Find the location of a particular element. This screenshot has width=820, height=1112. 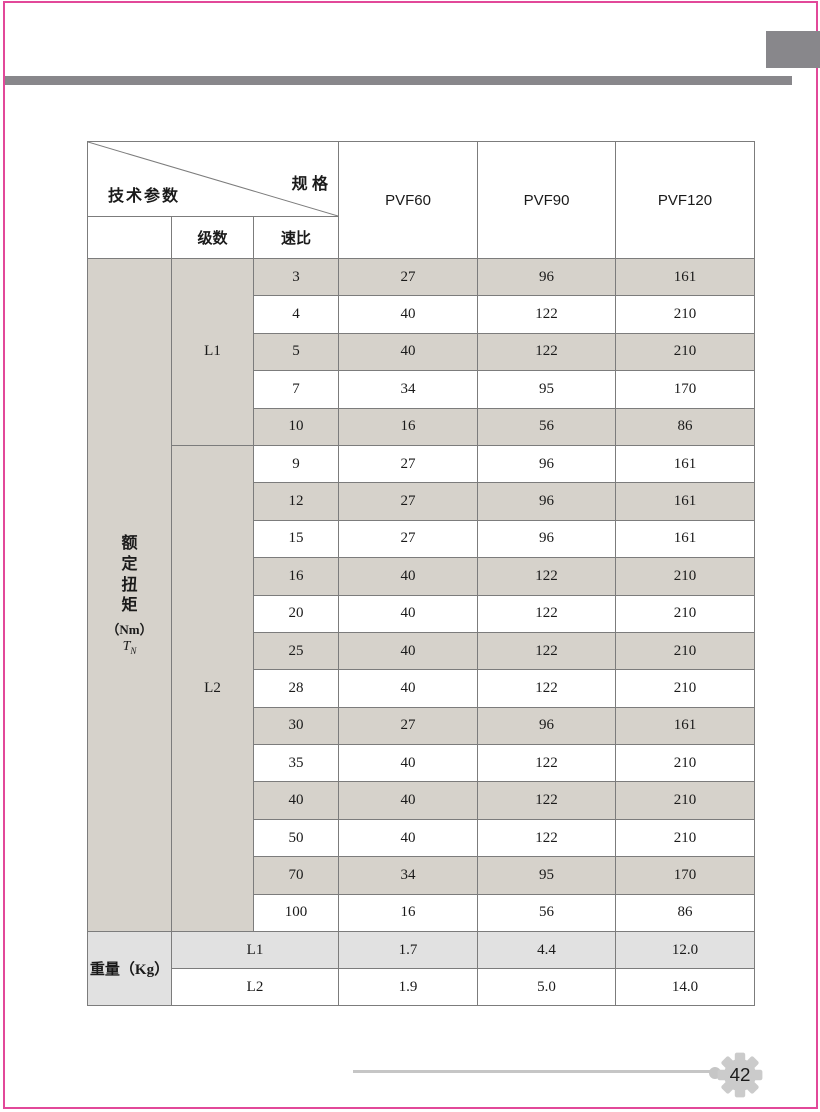

ratio-cell: 10 is located at coordinates (296, 426).